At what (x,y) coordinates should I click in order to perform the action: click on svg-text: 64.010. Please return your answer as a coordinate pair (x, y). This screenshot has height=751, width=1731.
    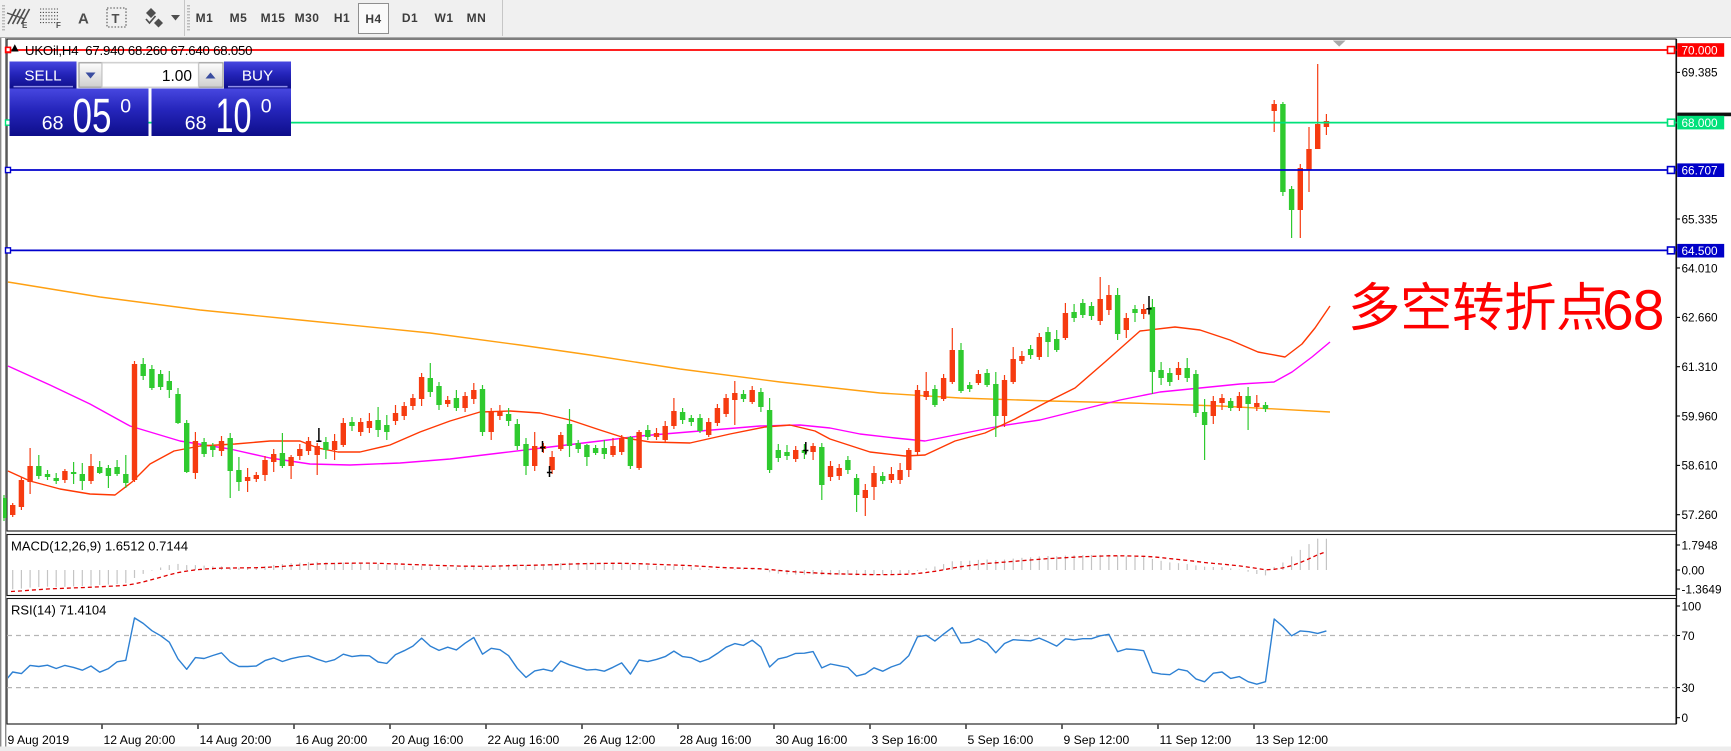
    Looking at the image, I should click on (1700, 268).